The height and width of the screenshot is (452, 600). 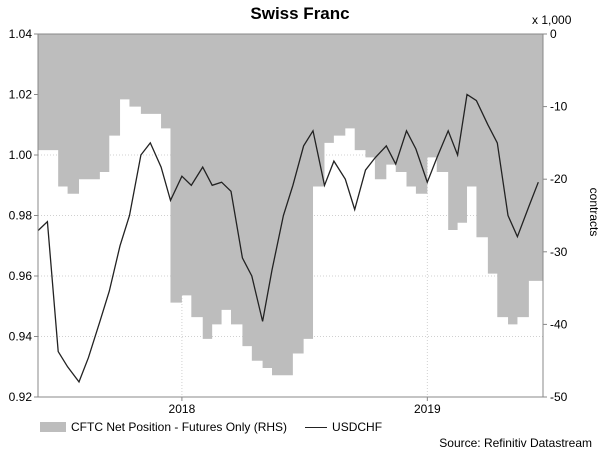 I want to click on right-axis-tick-label: -10, so click(x=559, y=107).